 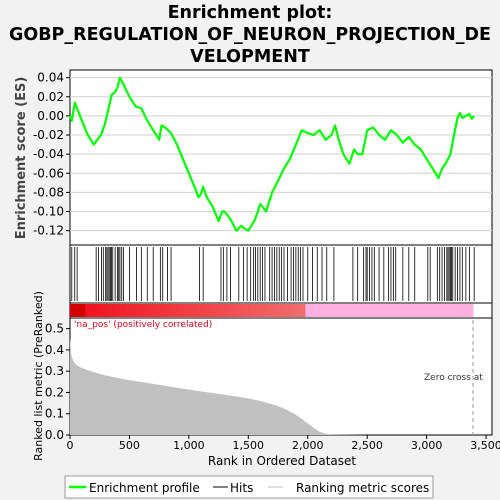 What do you see at coordinates (38, 376) in the screenshot?
I see `rank-y-label: Ranked list metric (PreRanked)` at bounding box center [38, 376].